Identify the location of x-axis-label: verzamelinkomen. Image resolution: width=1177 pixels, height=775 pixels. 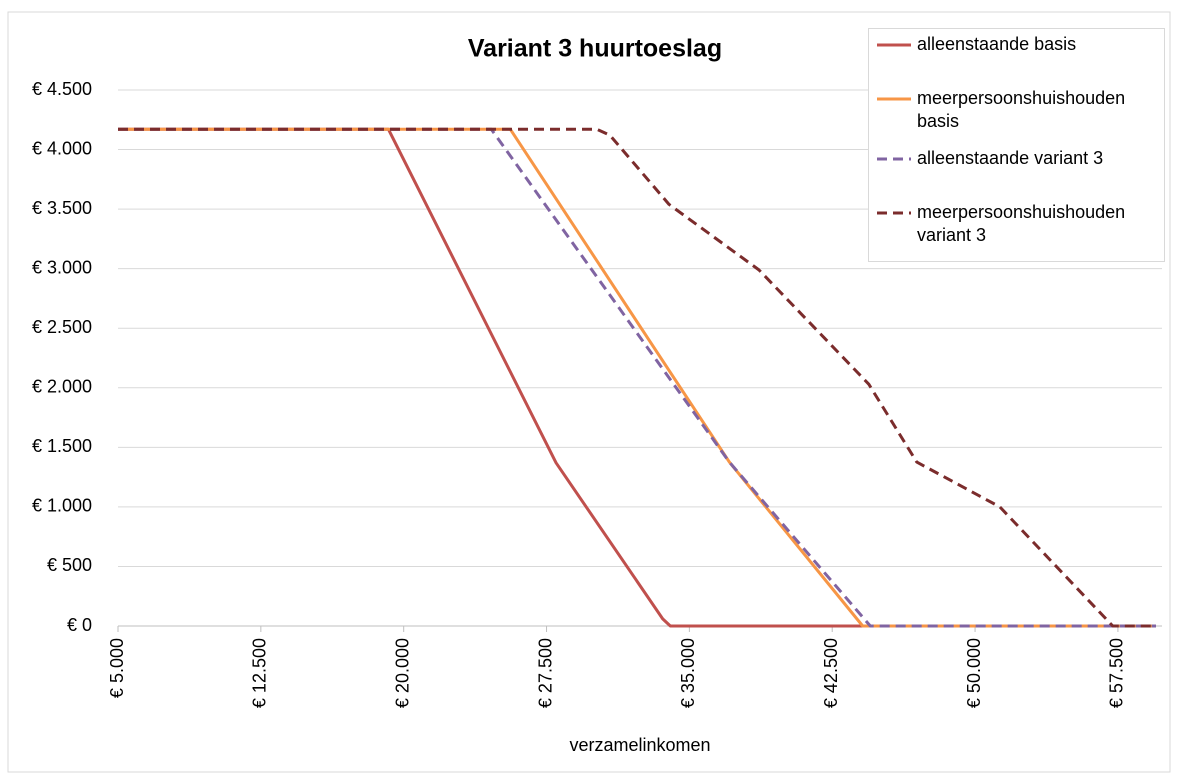
(639, 745).